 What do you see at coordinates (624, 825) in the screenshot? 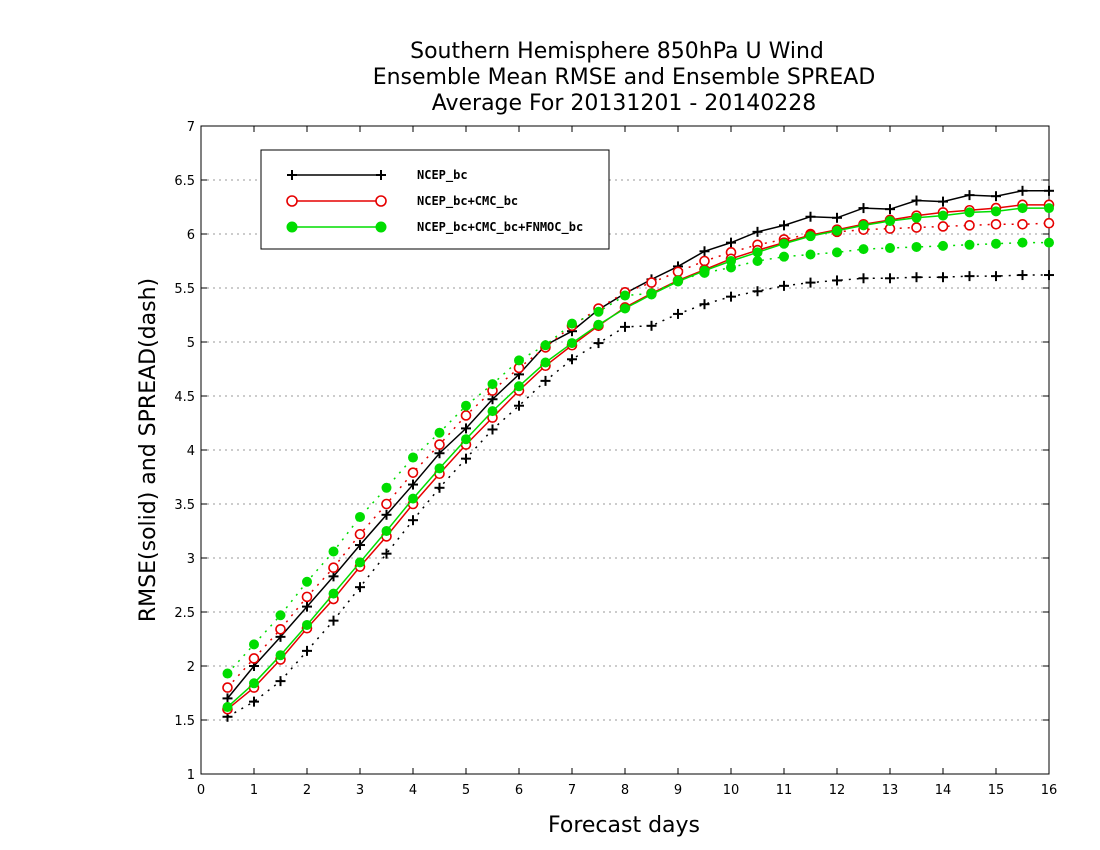
I see `x-axis-label: Forecast days` at bounding box center [624, 825].